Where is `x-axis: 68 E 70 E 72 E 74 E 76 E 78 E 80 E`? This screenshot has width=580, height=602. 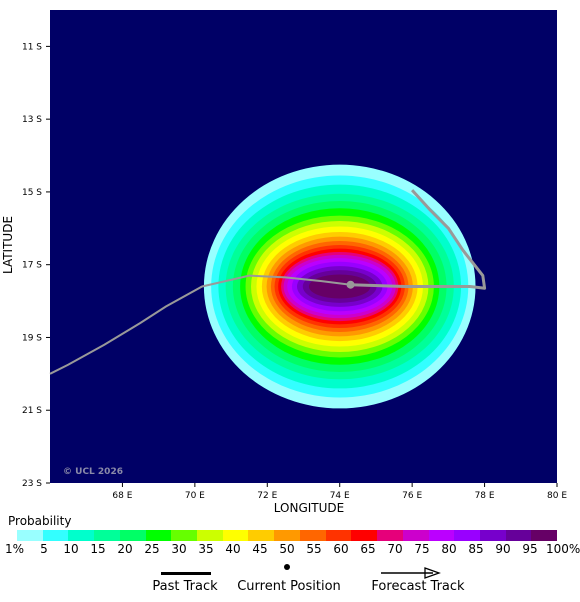 x-axis: 68 E 70 E 72 E 74 E 76 E 78 E 80 E is located at coordinates (339, 492).